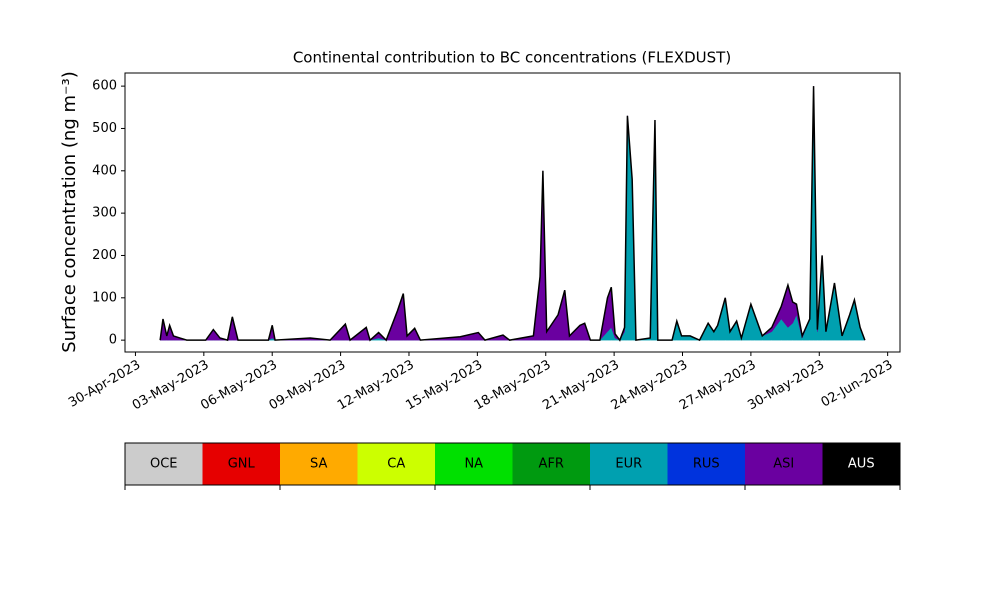 This screenshot has width=1000, height=600. Describe the element at coordinates (69, 212) in the screenshot. I see `y-axis-label: Surface concentration (ng m⁻³)` at that location.